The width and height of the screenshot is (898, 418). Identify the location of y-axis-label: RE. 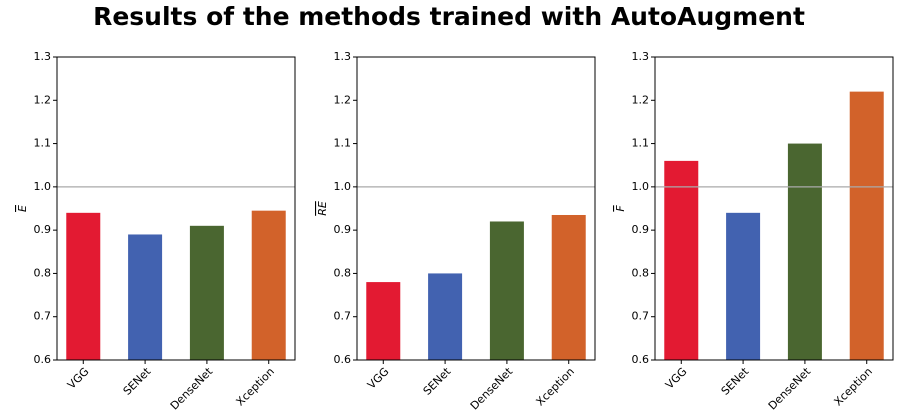
(322, 208).